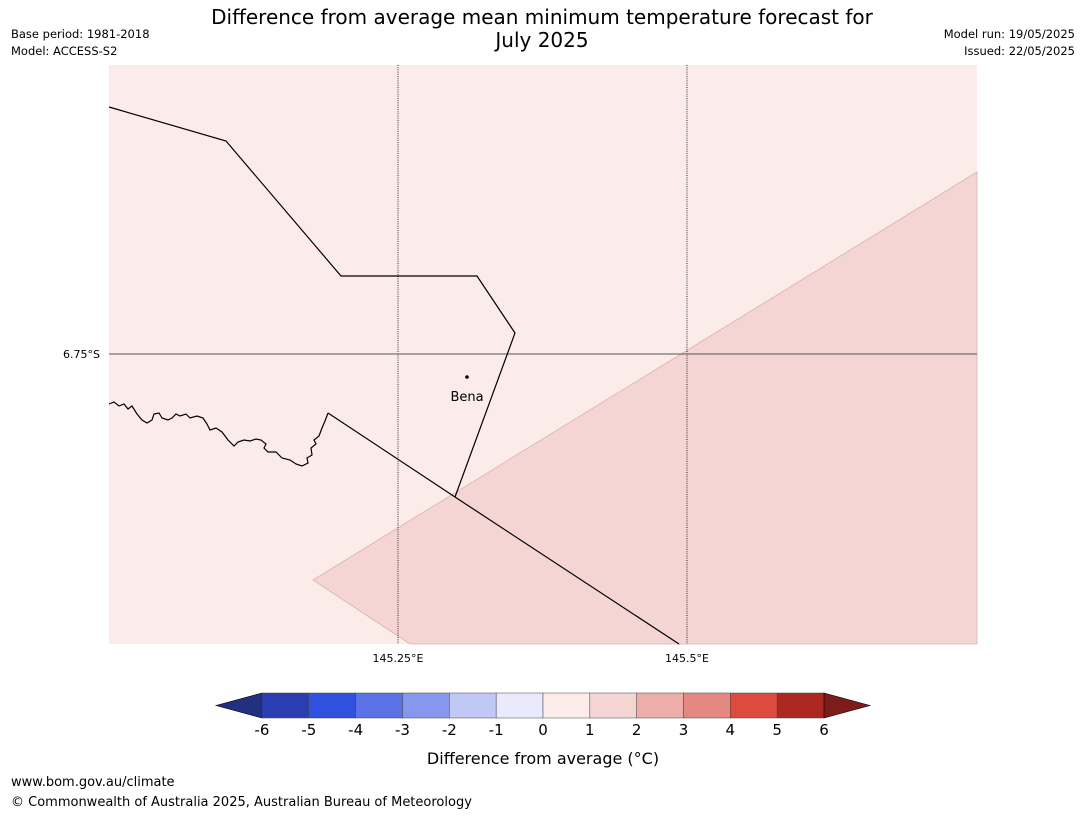 This screenshot has height=816, width=1085. What do you see at coordinates (355, 730) in the screenshot?
I see `colorbar-tick-label: -4` at bounding box center [355, 730].